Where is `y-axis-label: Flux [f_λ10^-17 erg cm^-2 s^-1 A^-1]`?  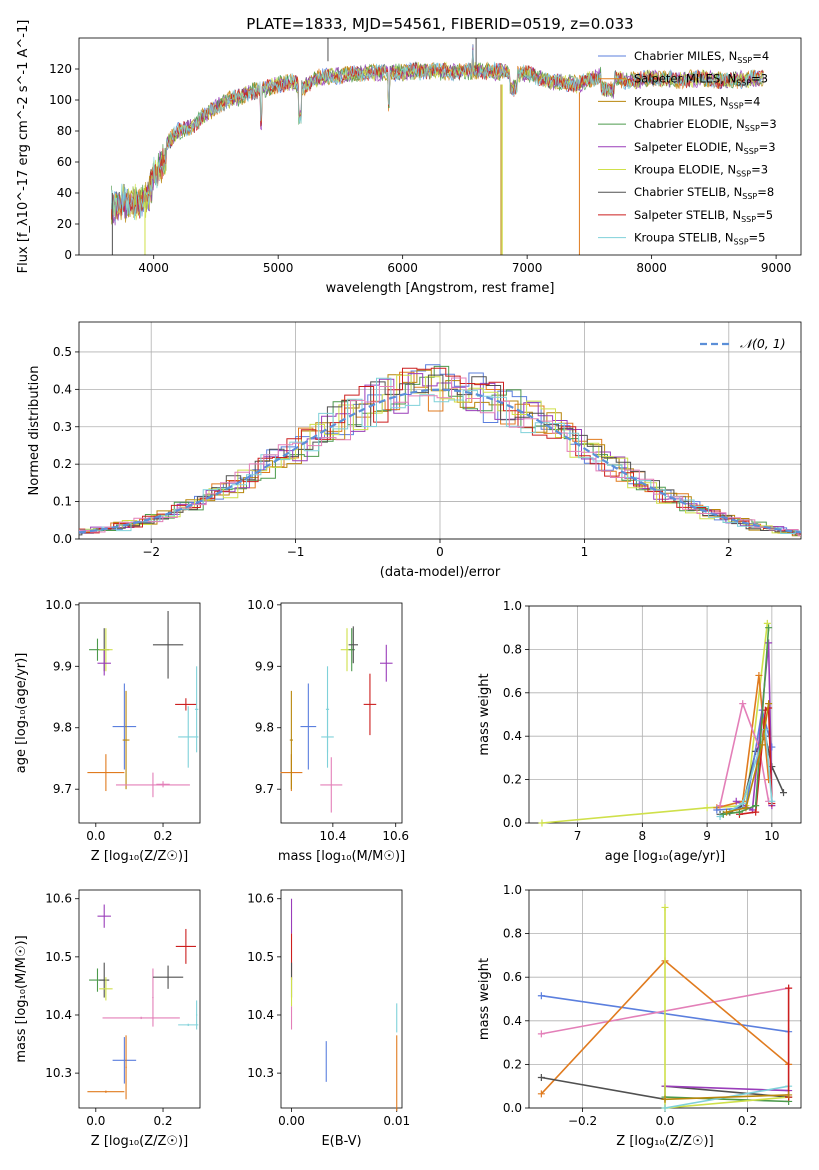
y-axis-label: Flux [f_λ10^-17 erg cm^-2 s^-1 A^-1] is located at coordinates (23, 147).